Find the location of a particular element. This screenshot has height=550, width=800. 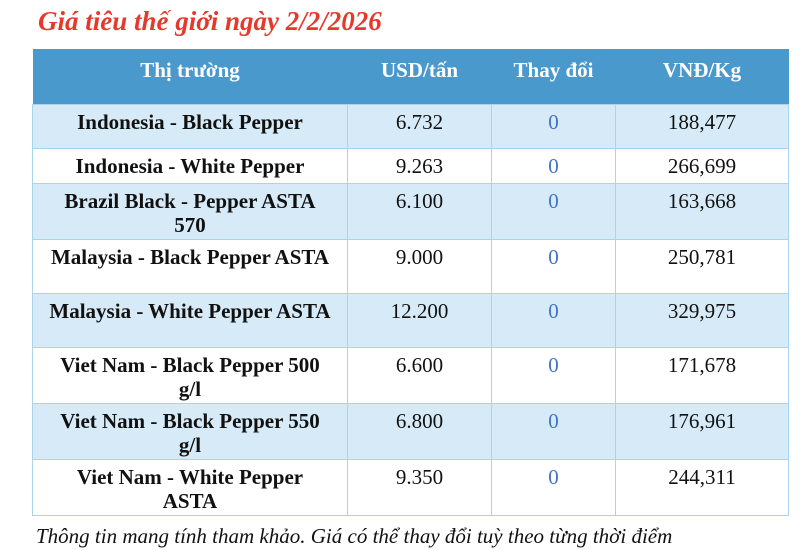

col-header-vnd: VNĐ/Kg is located at coordinates (702, 76).